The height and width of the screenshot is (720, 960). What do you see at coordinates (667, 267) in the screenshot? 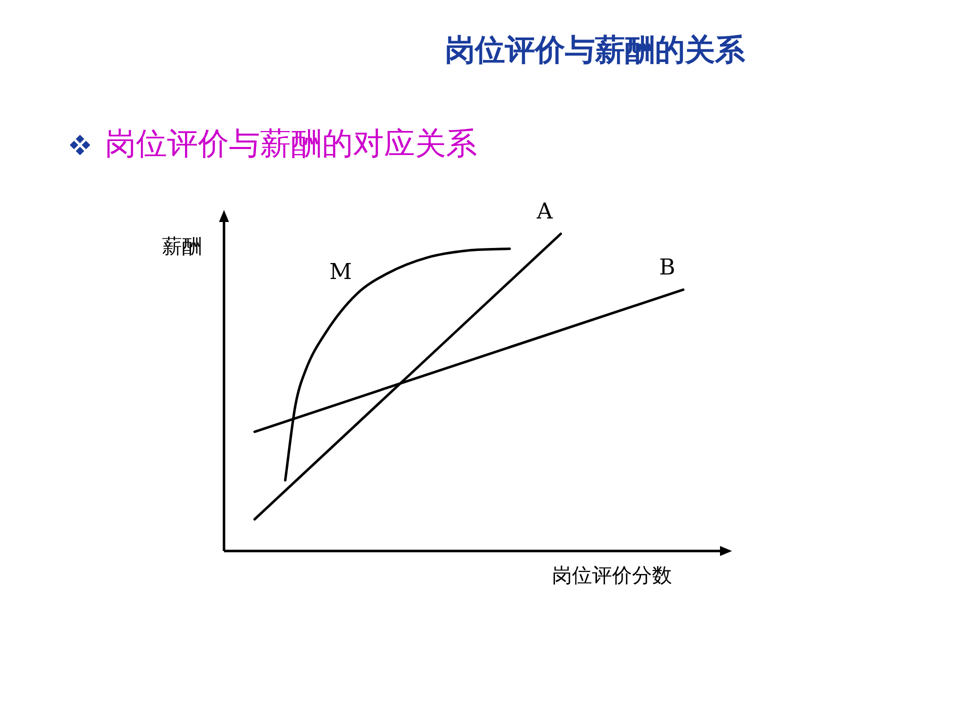
I see `series-label: B` at bounding box center [667, 267].